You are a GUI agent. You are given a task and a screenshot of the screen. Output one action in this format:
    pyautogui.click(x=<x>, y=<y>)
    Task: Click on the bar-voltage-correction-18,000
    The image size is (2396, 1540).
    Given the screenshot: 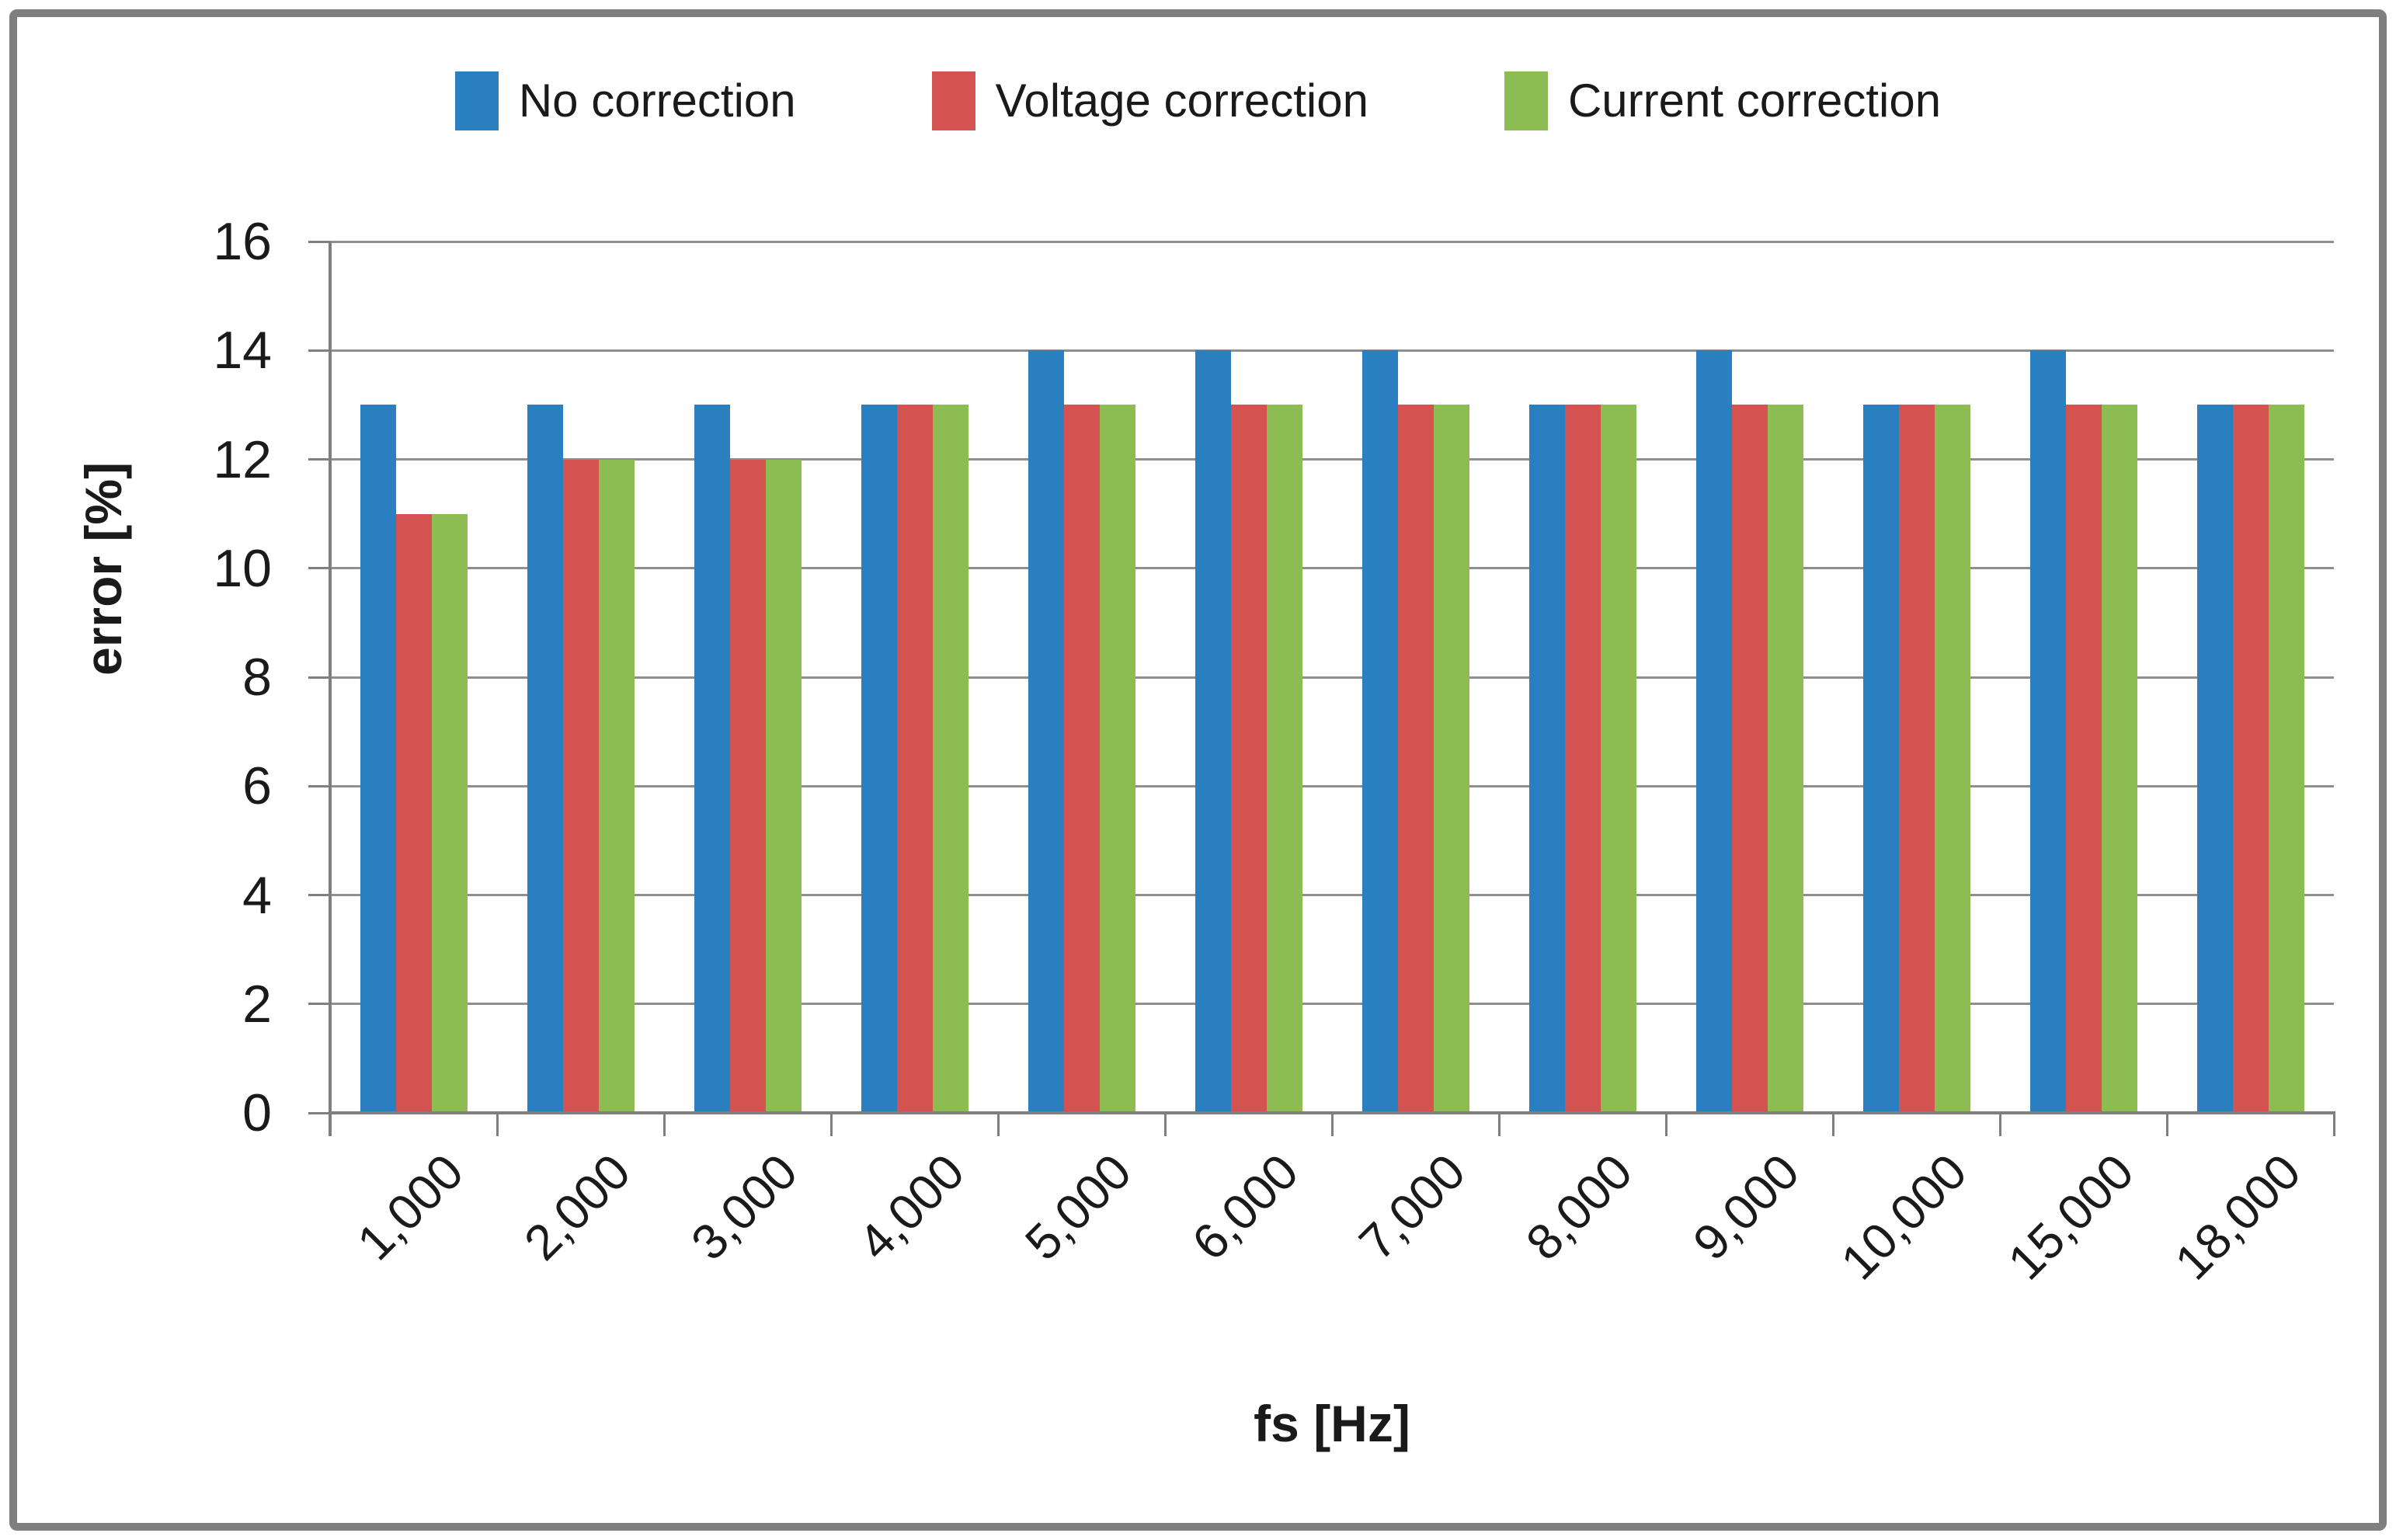 What is the action you would take?
    pyautogui.click(x=2250, y=759)
    